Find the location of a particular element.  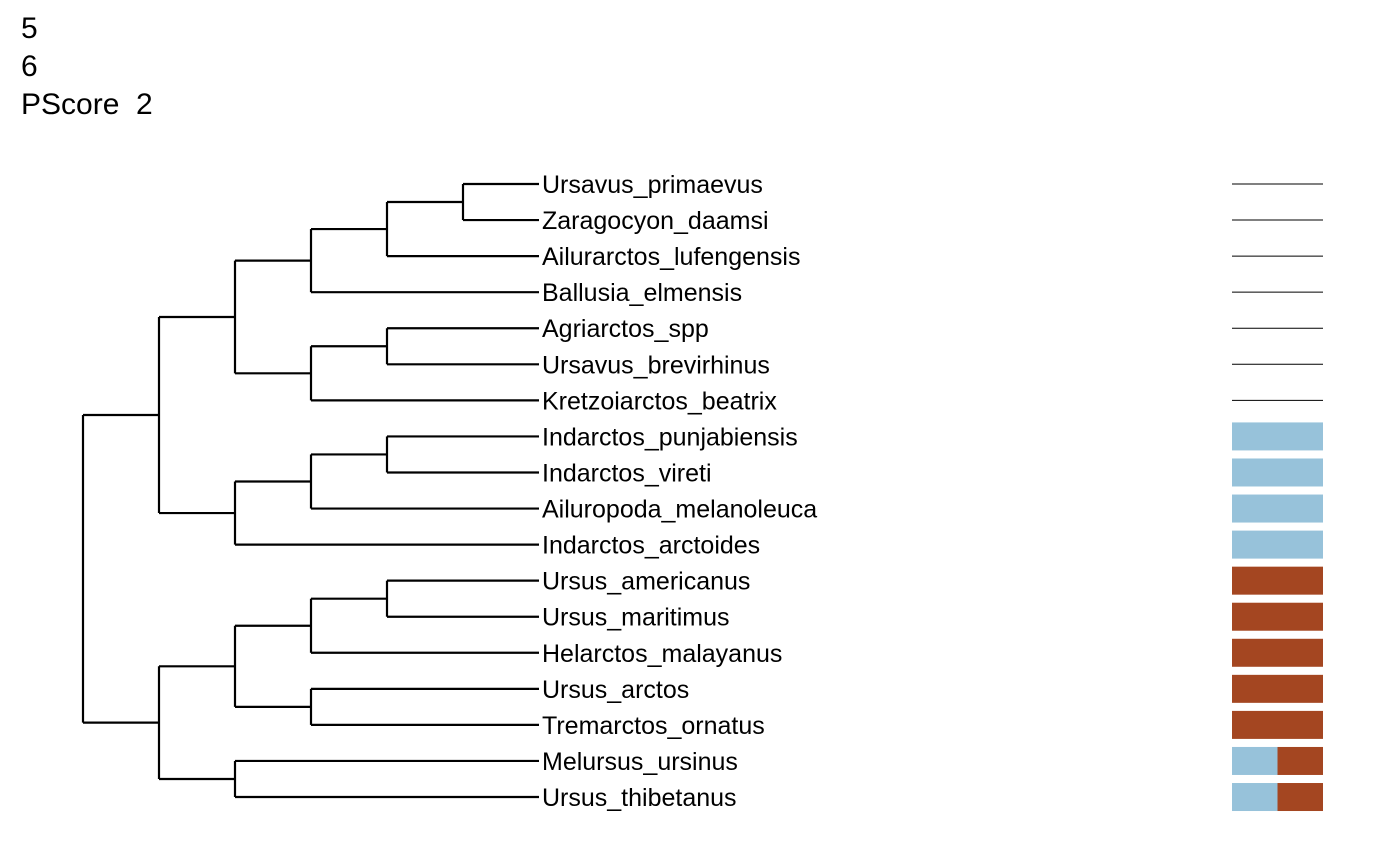

taxon-label: Ursus_americanus is located at coordinates (646, 582).